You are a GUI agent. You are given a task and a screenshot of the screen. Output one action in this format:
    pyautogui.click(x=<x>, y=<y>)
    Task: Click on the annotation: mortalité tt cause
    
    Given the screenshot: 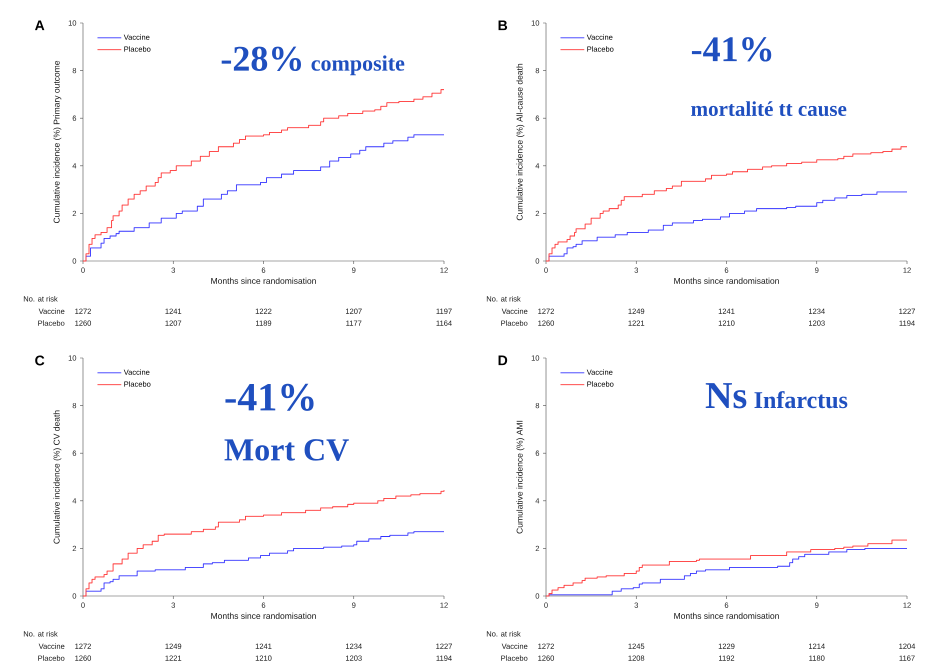 What is the action you would take?
    pyautogui.click(x=768, y=108)
    